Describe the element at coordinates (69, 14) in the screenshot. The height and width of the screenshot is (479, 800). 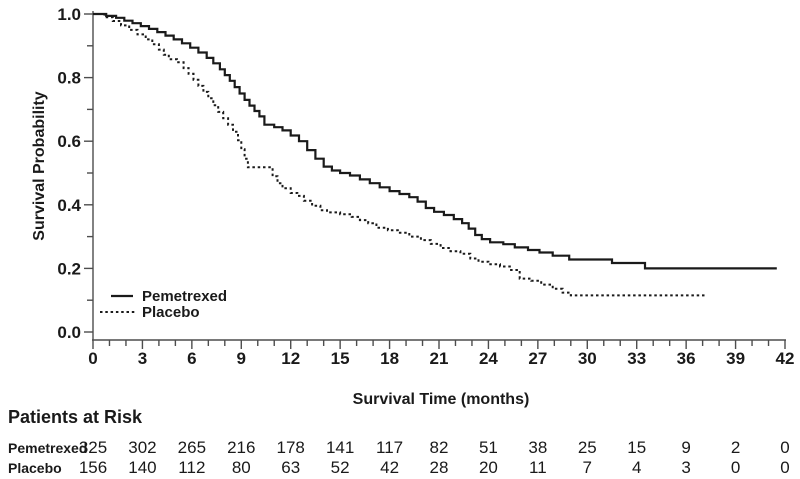
I see `y-tick-label: 1.0` at that location.